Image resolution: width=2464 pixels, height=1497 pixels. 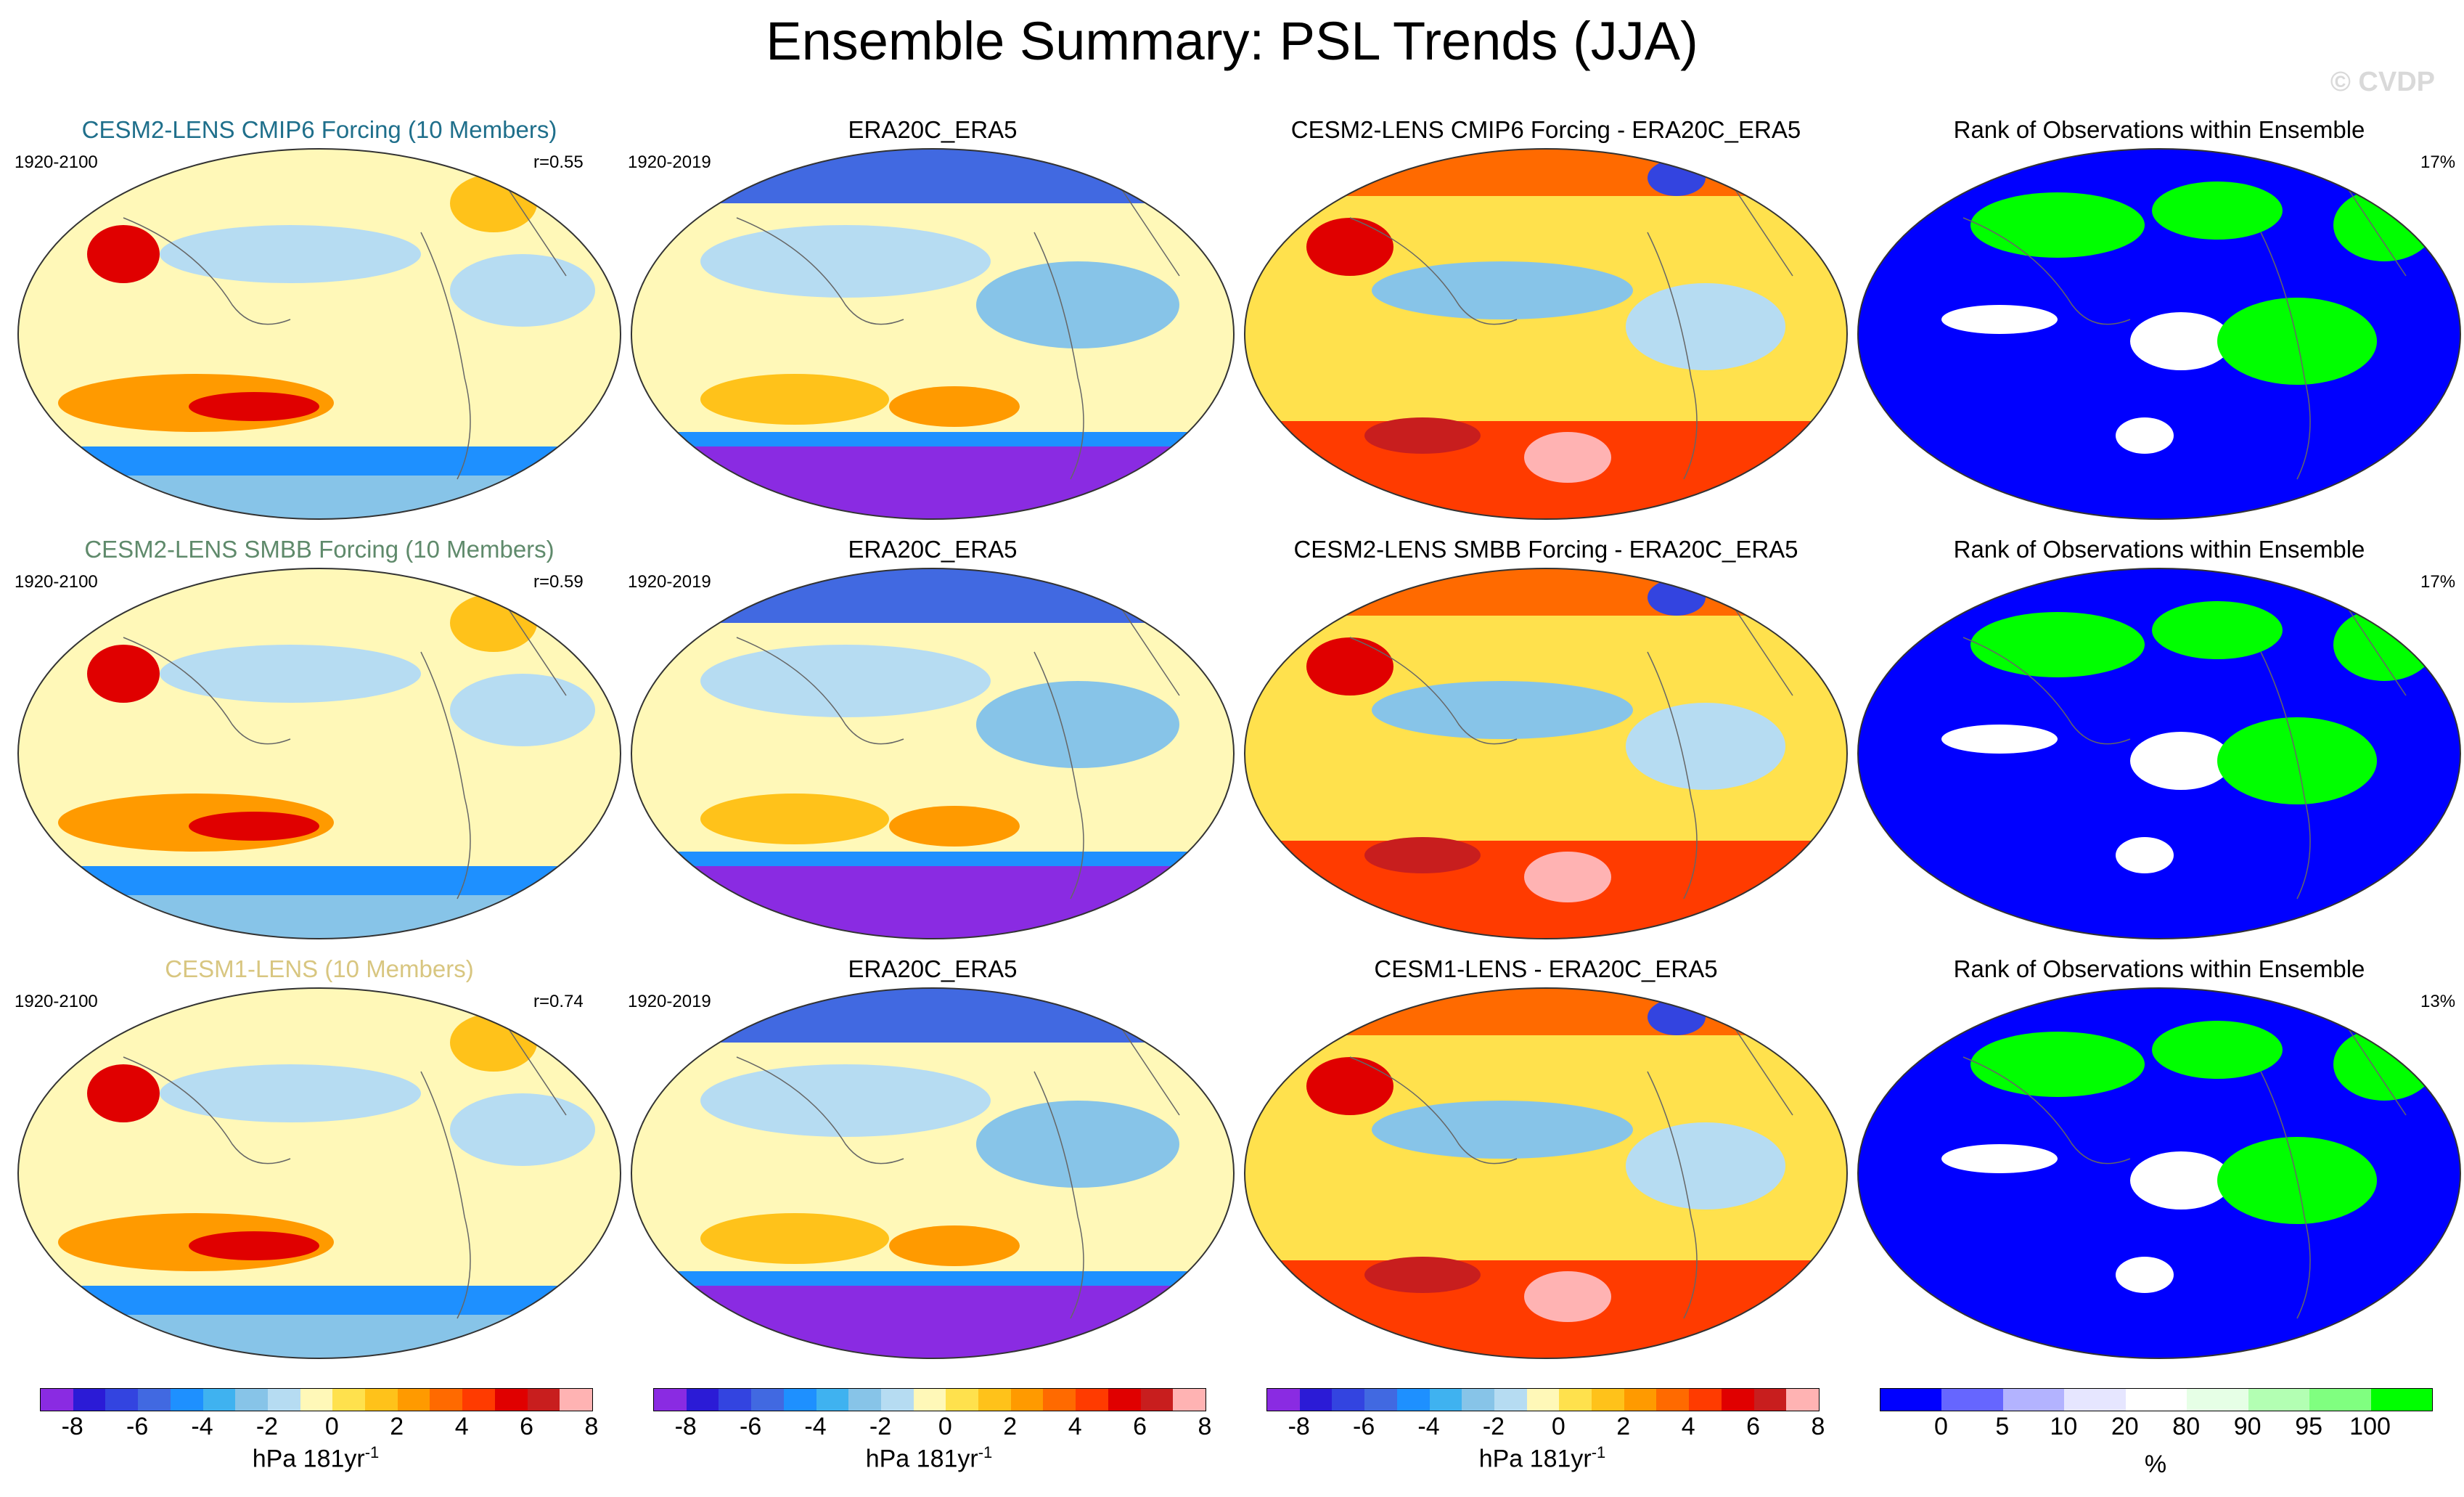 I want to click on figure-title: Ensemble Summary: PSL Trends (JJA), so click(x=1232, y=41).